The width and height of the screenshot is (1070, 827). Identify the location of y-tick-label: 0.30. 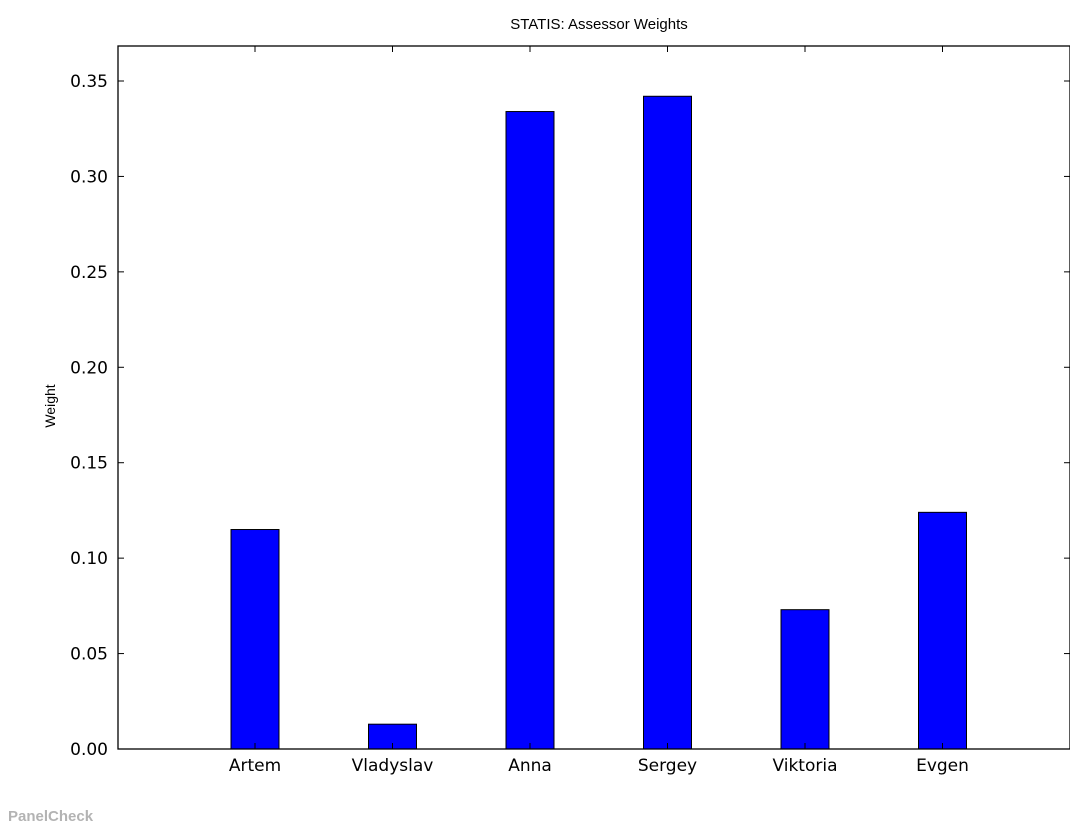
(89, 177).